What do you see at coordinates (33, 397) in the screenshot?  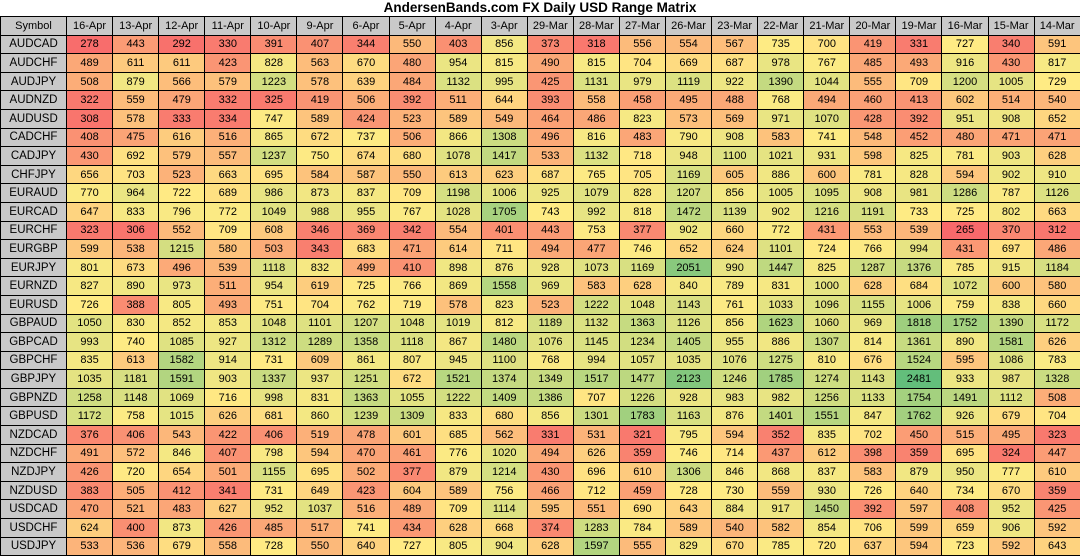 I see `row-label-GBPNZD: GBPNZD` at bounding box center [33, 397].